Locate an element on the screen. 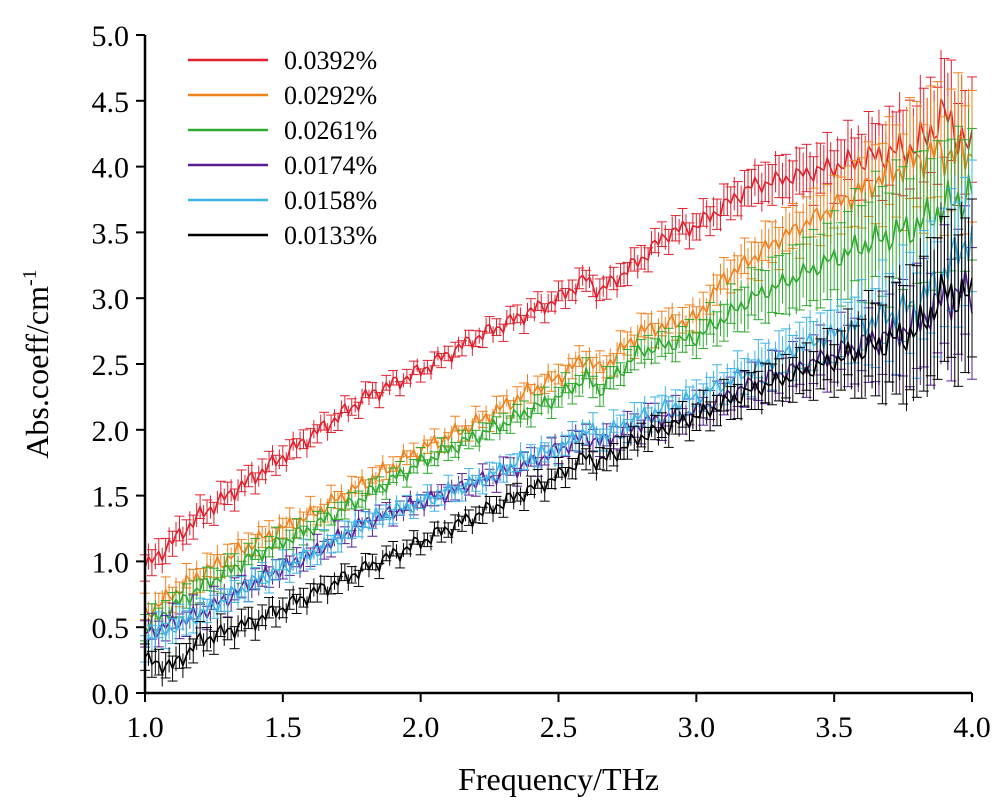 This screenshot has height=806, width=1000. legend-label: 0.0174% is located at coordinates (330, 165).